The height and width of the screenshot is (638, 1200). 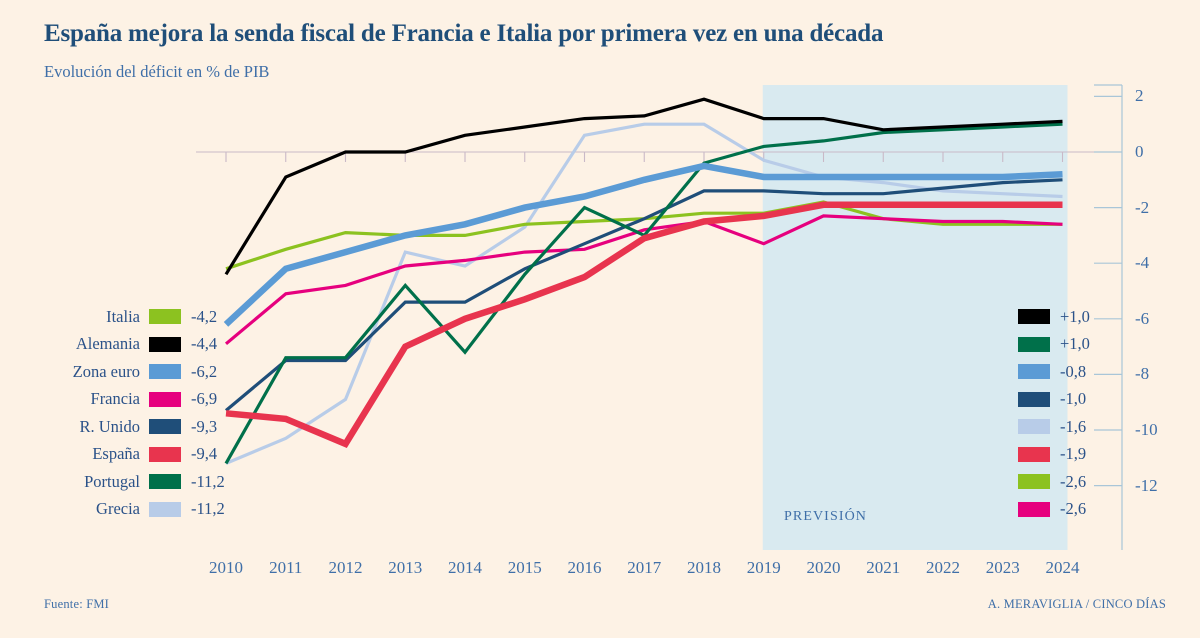 I want to click on legend-item: Alemania -4,4, so click(x=127, y=345).